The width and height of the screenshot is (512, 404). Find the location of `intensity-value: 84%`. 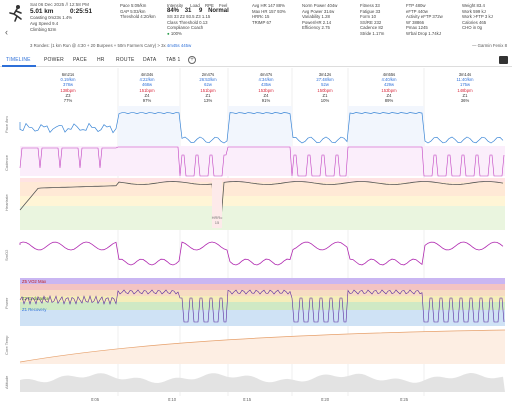

intensity-value: 84% is located at coordinates (173, 10).